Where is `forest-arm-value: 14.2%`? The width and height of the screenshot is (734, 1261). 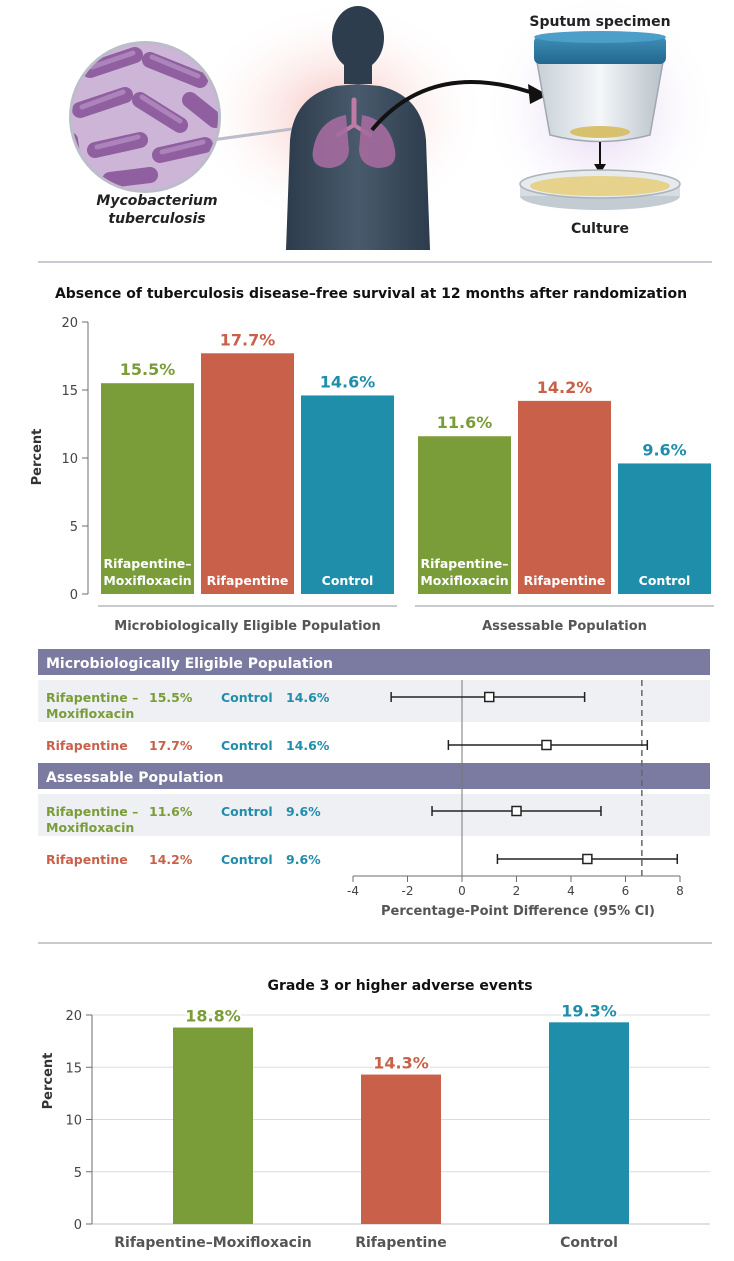 forest-arm-value: 14.2% is located at coordinates (171, 859).